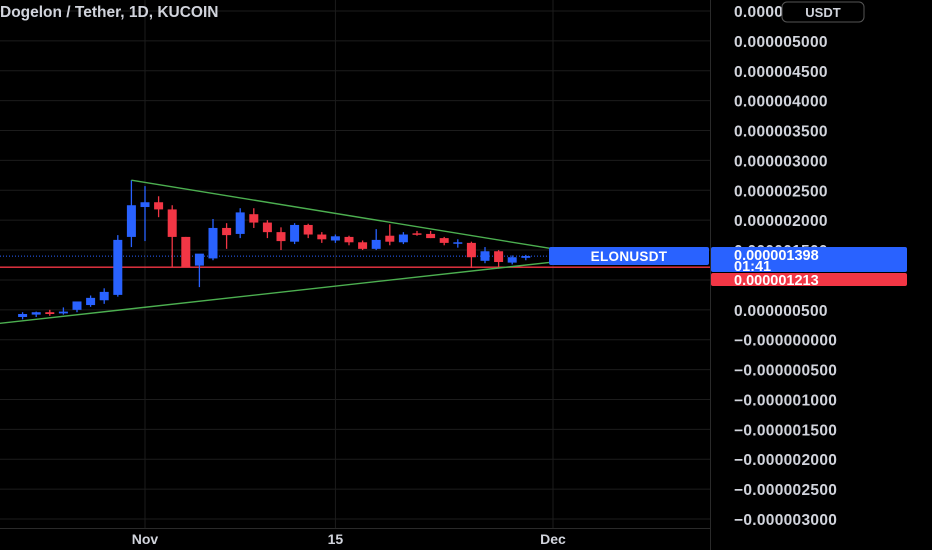 This screenshot has height=550, width=932. Describe the element at coordinates (785, 430) in the screenshot. I see `y-tick-label: −0.000001500` at that location.